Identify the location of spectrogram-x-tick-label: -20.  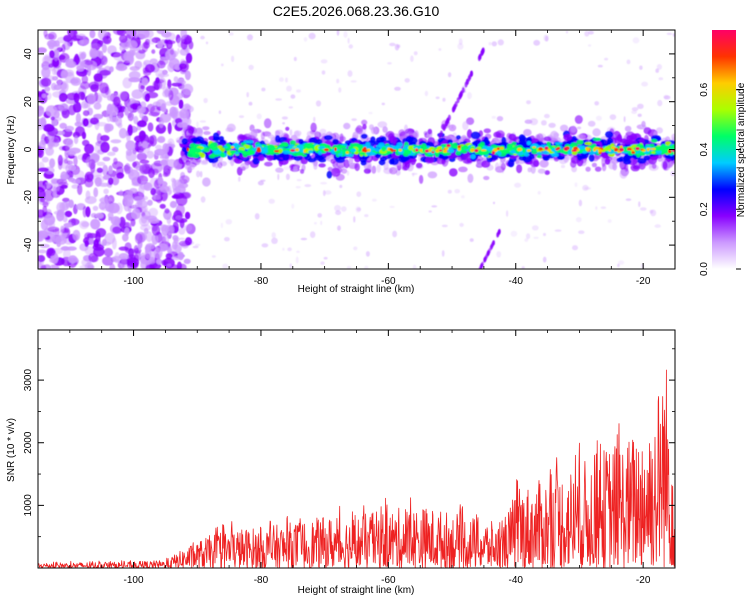
(643, 281).